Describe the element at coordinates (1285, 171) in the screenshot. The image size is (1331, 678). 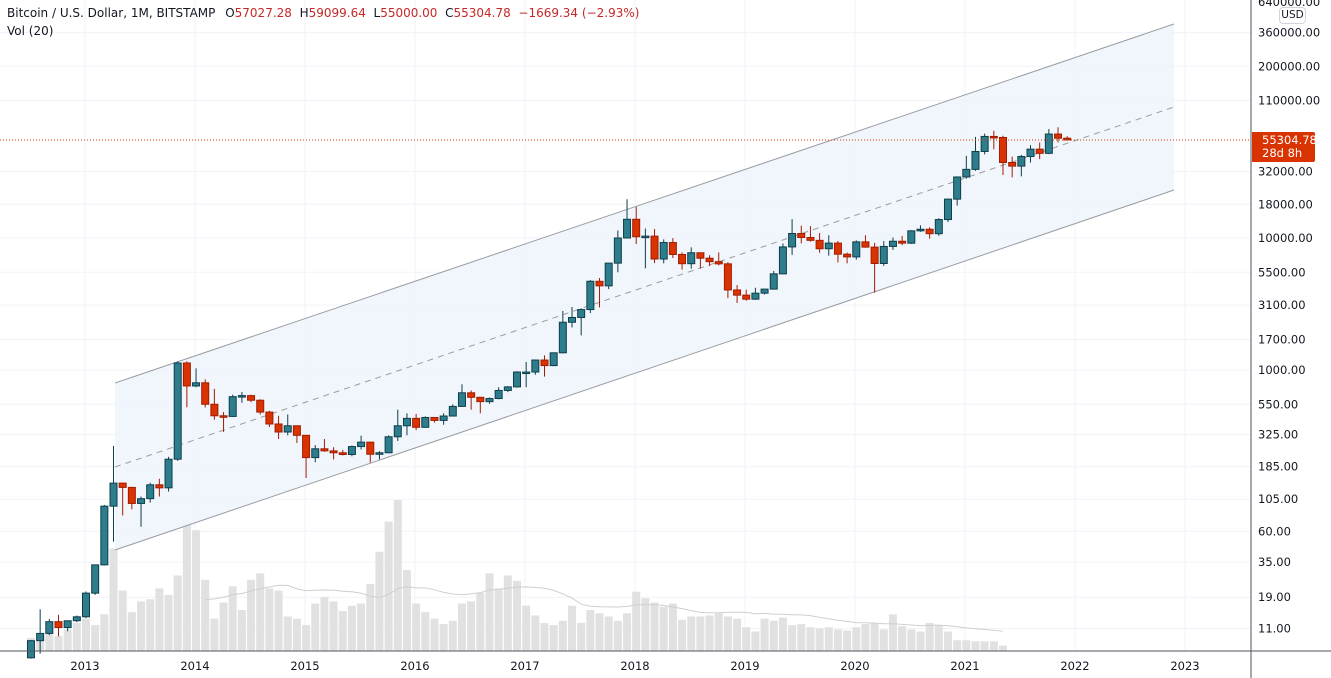
I see `price-tick: 32000.00` at that location.